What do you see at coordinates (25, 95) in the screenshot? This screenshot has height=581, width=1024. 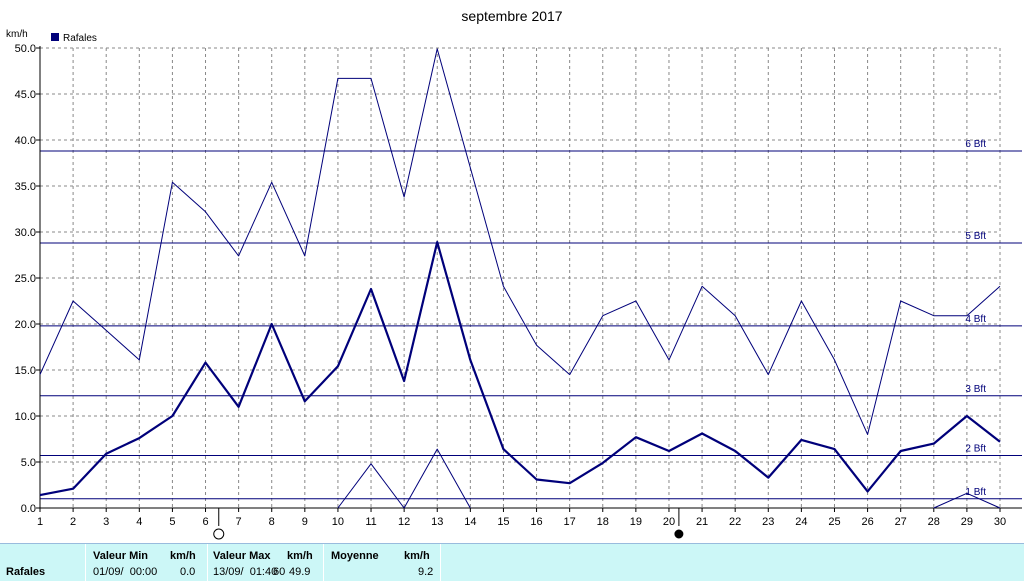 I see `y-tick-label: 45.0` at bounding box center [25, 95].